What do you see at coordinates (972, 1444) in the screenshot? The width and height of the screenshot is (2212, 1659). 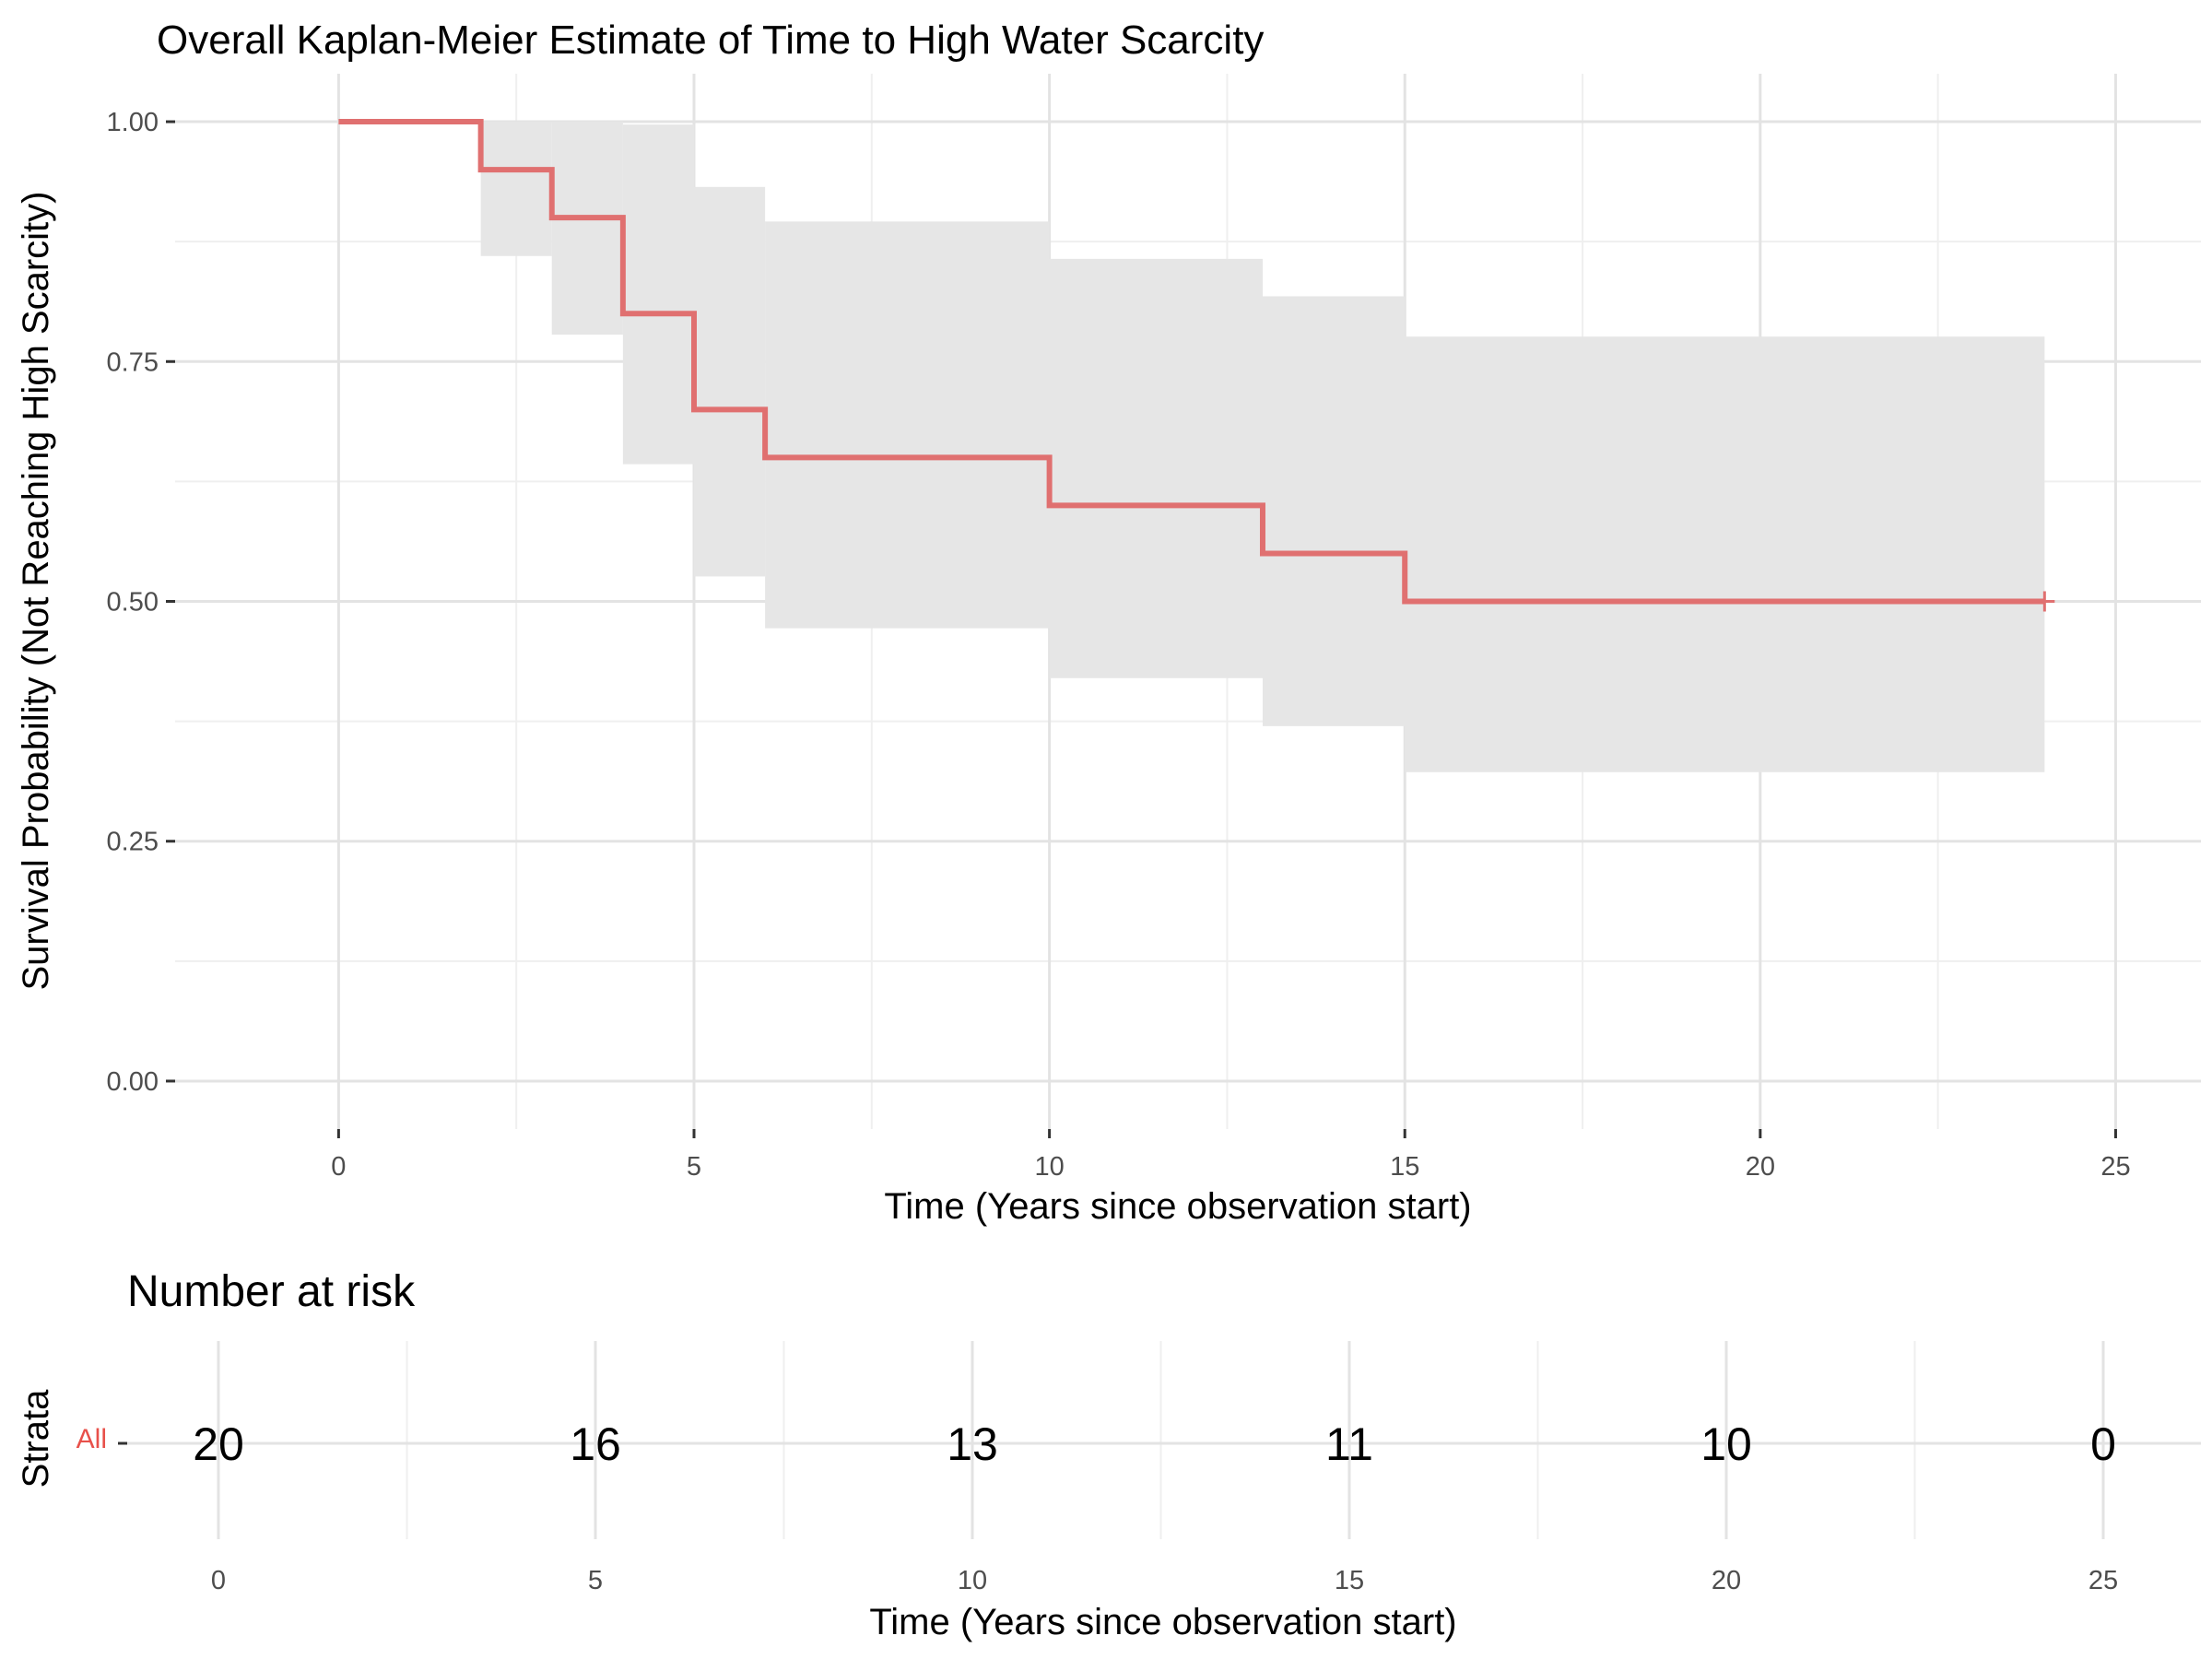 I see `risk-count: 13` at bounding box center [972, 1444].